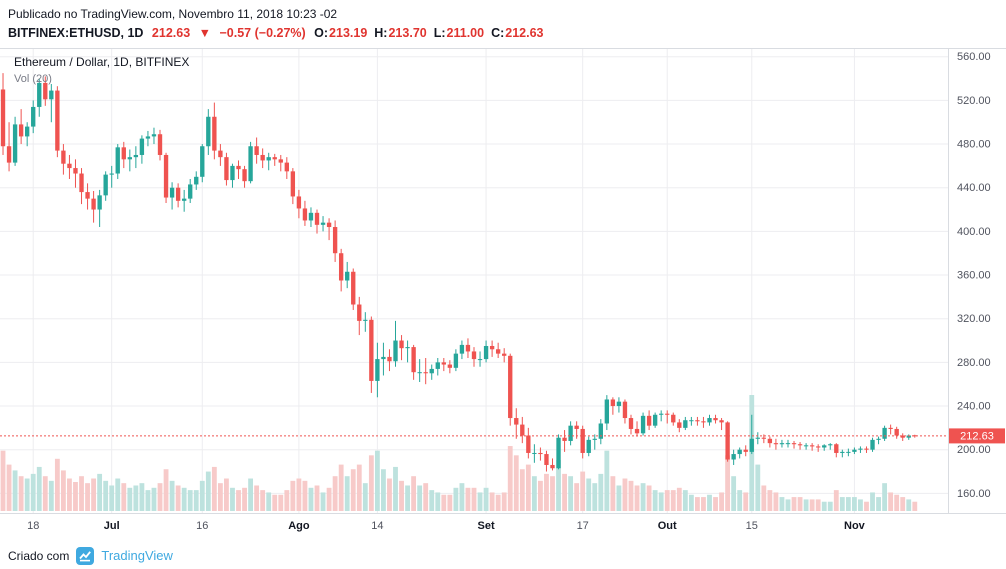  I want to click on down-arrow-icon: ▼, so click(205, 33).